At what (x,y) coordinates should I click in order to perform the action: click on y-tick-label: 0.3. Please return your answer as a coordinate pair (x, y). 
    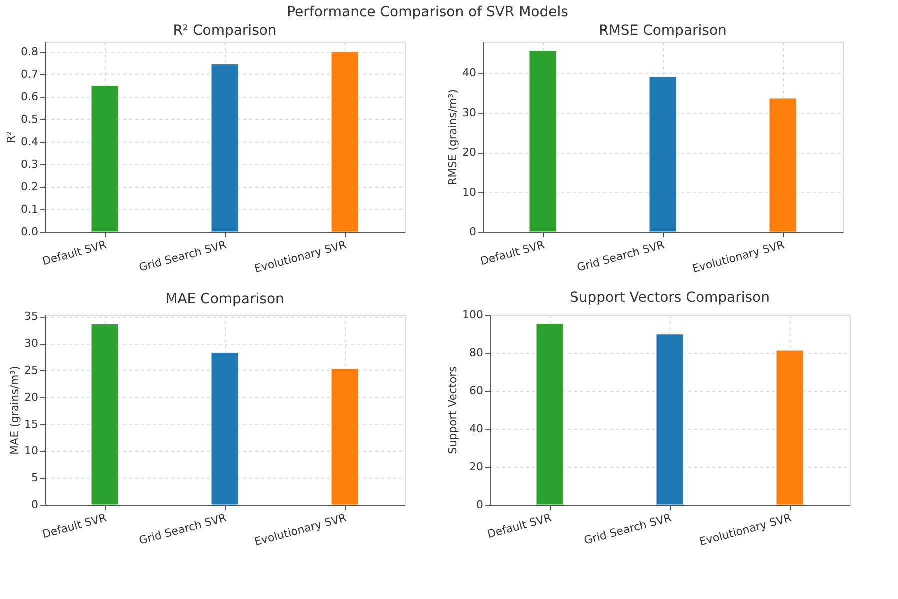
    Looking at the image, I should click on (29, 164).